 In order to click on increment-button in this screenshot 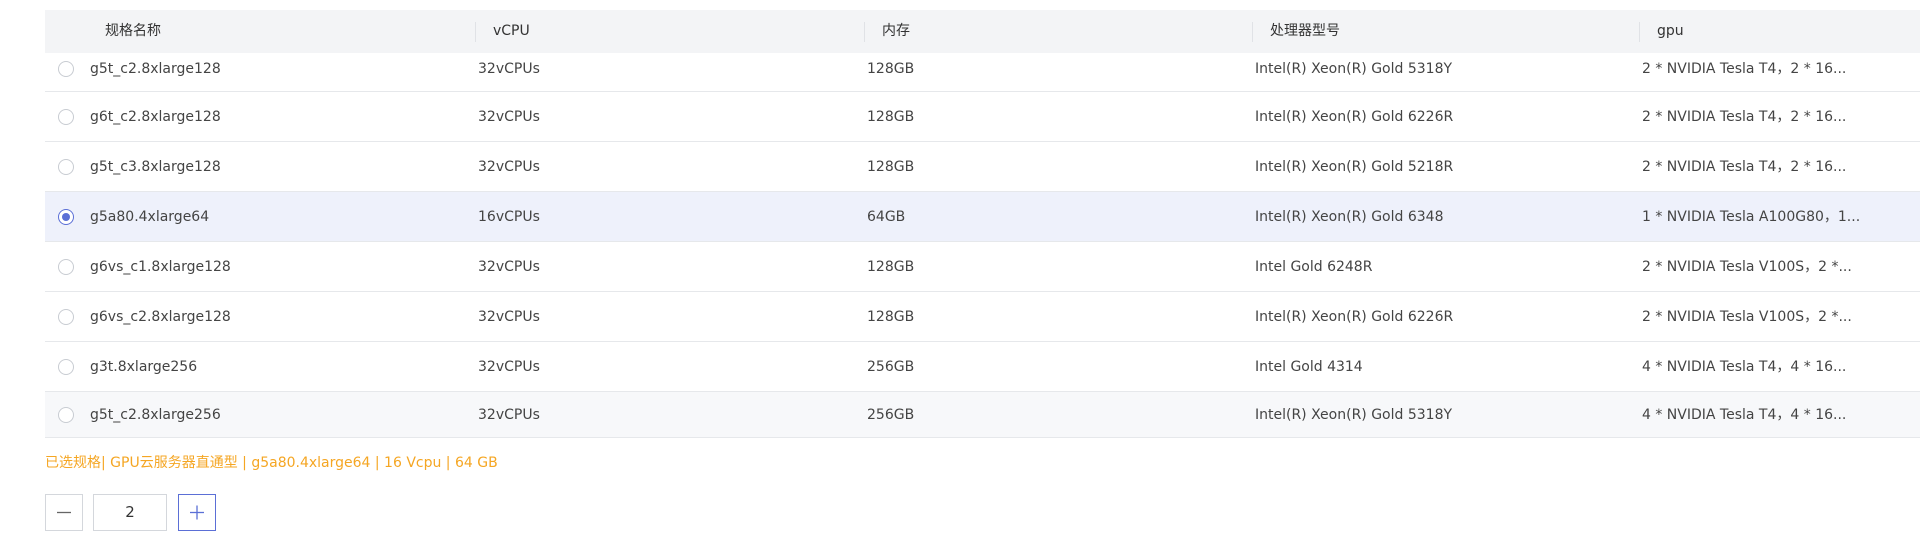, I will do `click(197, 512)`.